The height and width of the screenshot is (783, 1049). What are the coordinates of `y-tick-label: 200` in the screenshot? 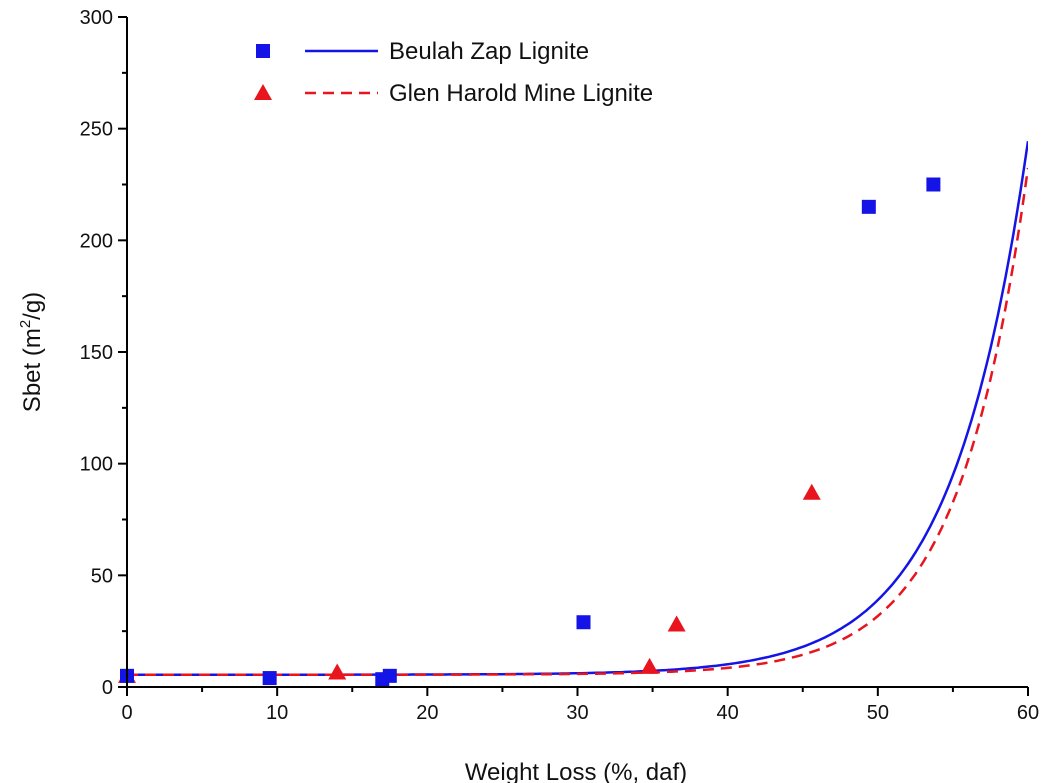 It's located at (96, 241).